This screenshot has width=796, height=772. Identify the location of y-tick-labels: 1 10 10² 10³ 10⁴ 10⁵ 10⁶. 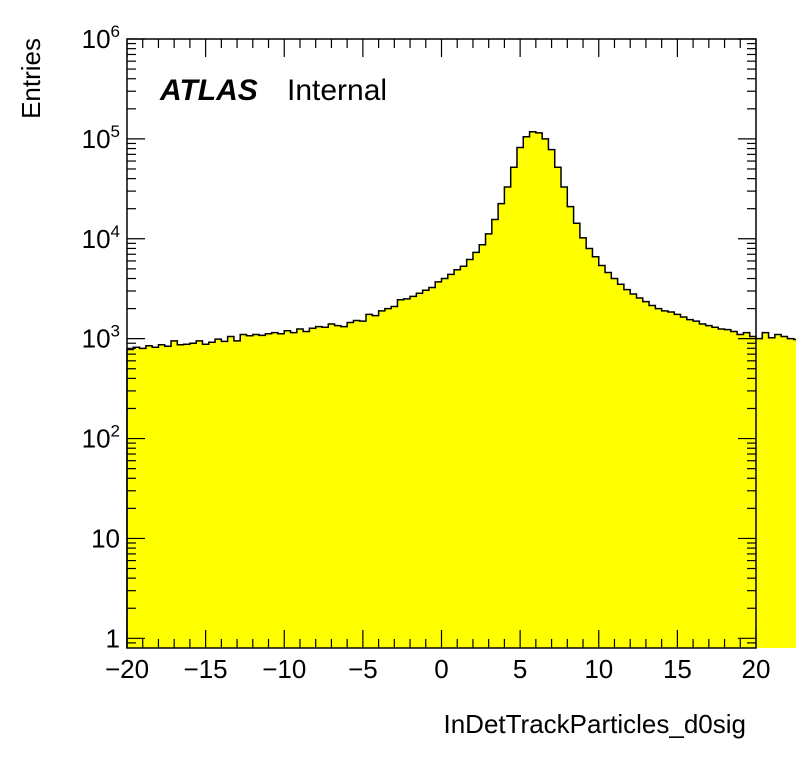
(101, 337).